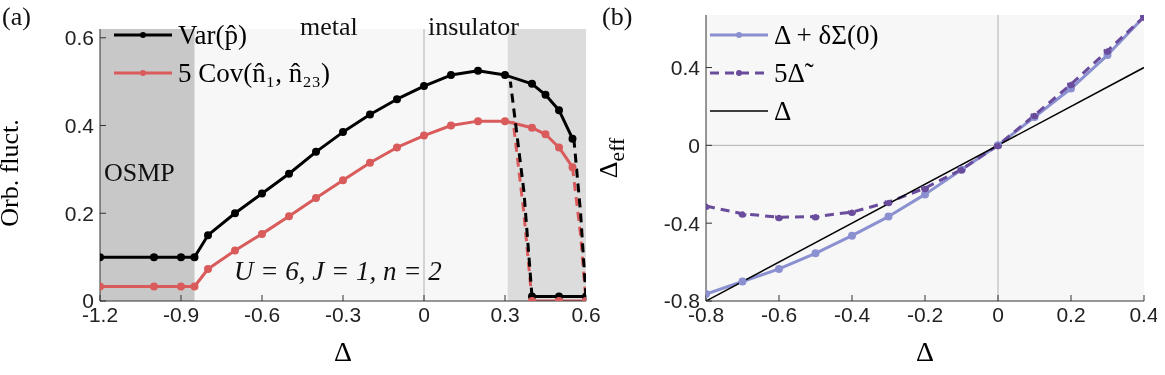 This screenshot has width=1165, height=375. What do you see at coordinates (473, 27) in the screenshot?
I see `annotation: insulator` at bounding box center [473, 27].